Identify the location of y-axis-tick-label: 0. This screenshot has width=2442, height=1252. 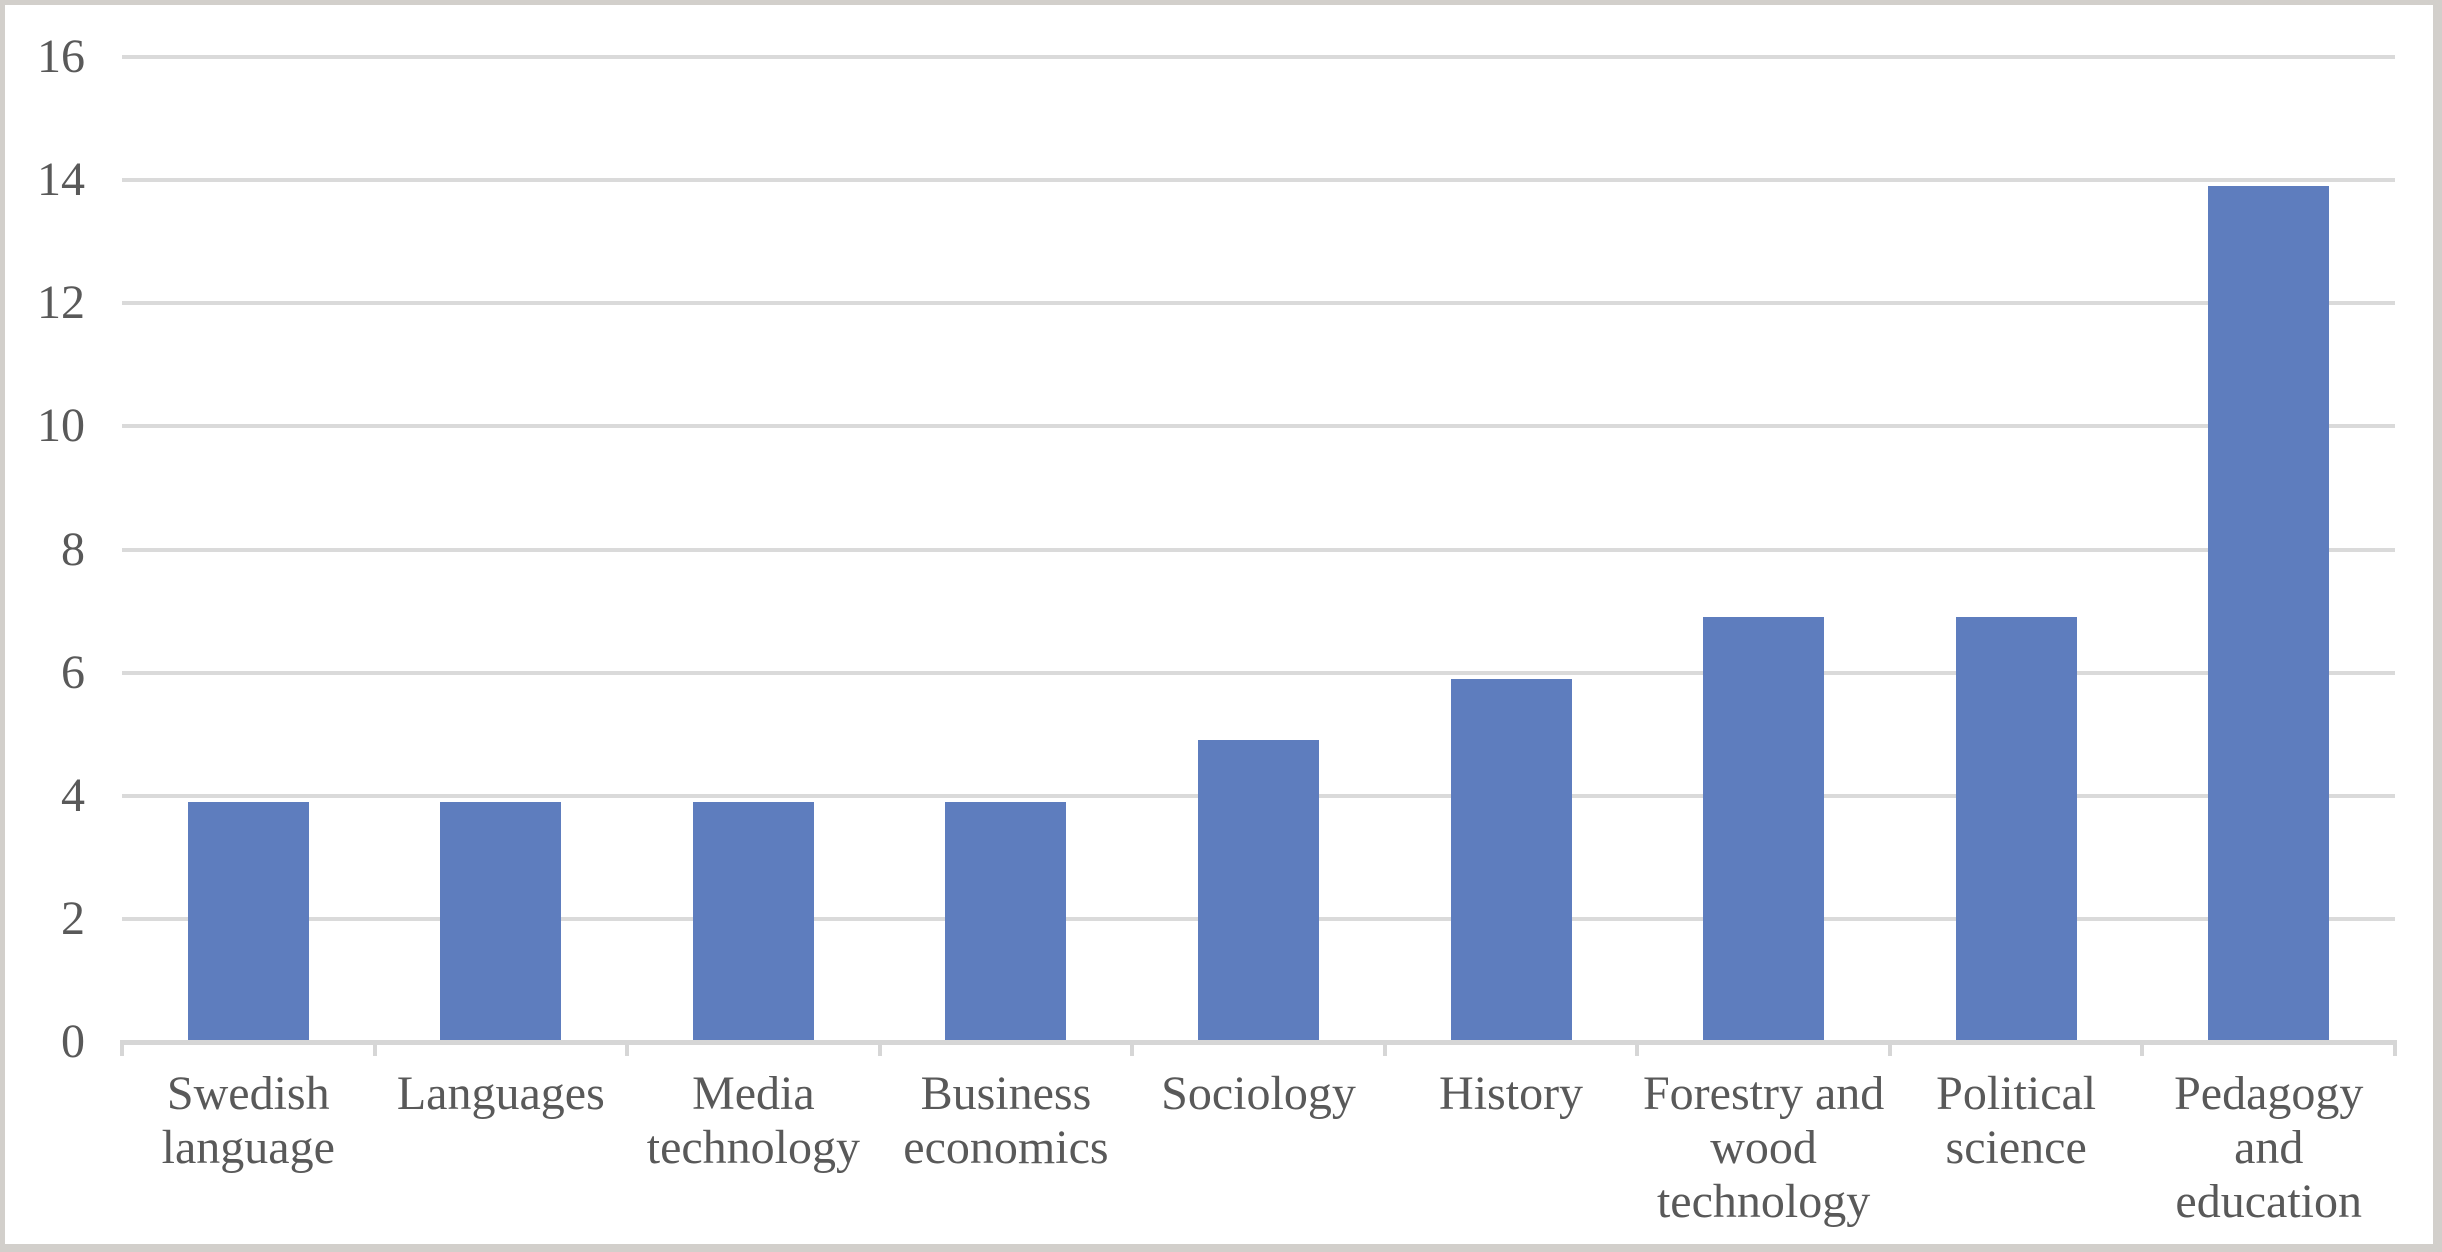
(73, 1041).